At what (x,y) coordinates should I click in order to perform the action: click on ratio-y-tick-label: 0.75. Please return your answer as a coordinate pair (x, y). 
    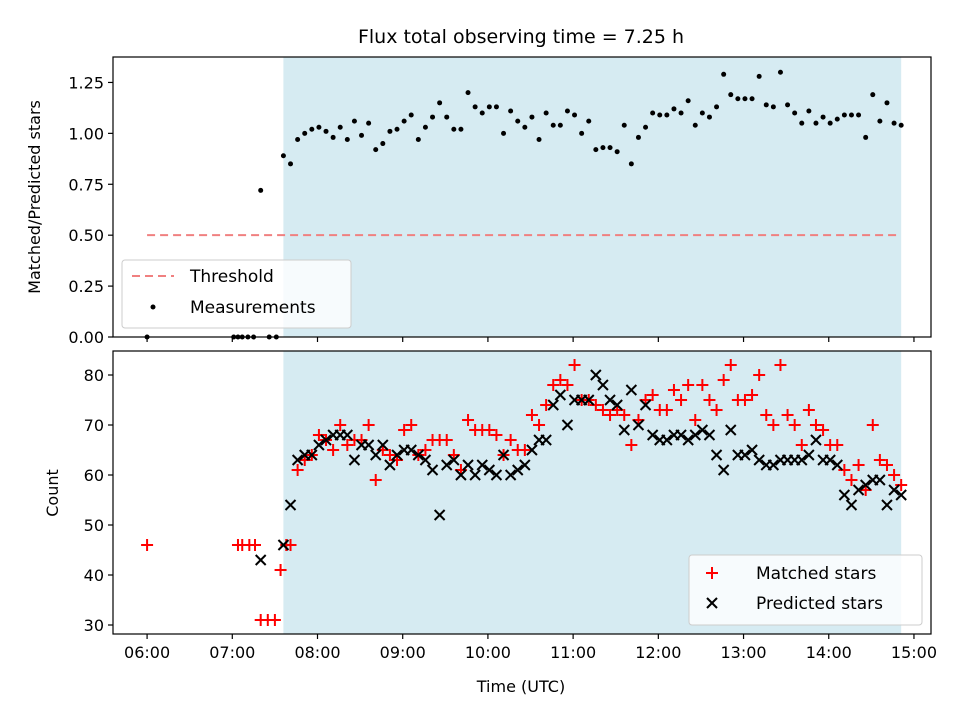
    Looking at the image, I should click on (86, 184).